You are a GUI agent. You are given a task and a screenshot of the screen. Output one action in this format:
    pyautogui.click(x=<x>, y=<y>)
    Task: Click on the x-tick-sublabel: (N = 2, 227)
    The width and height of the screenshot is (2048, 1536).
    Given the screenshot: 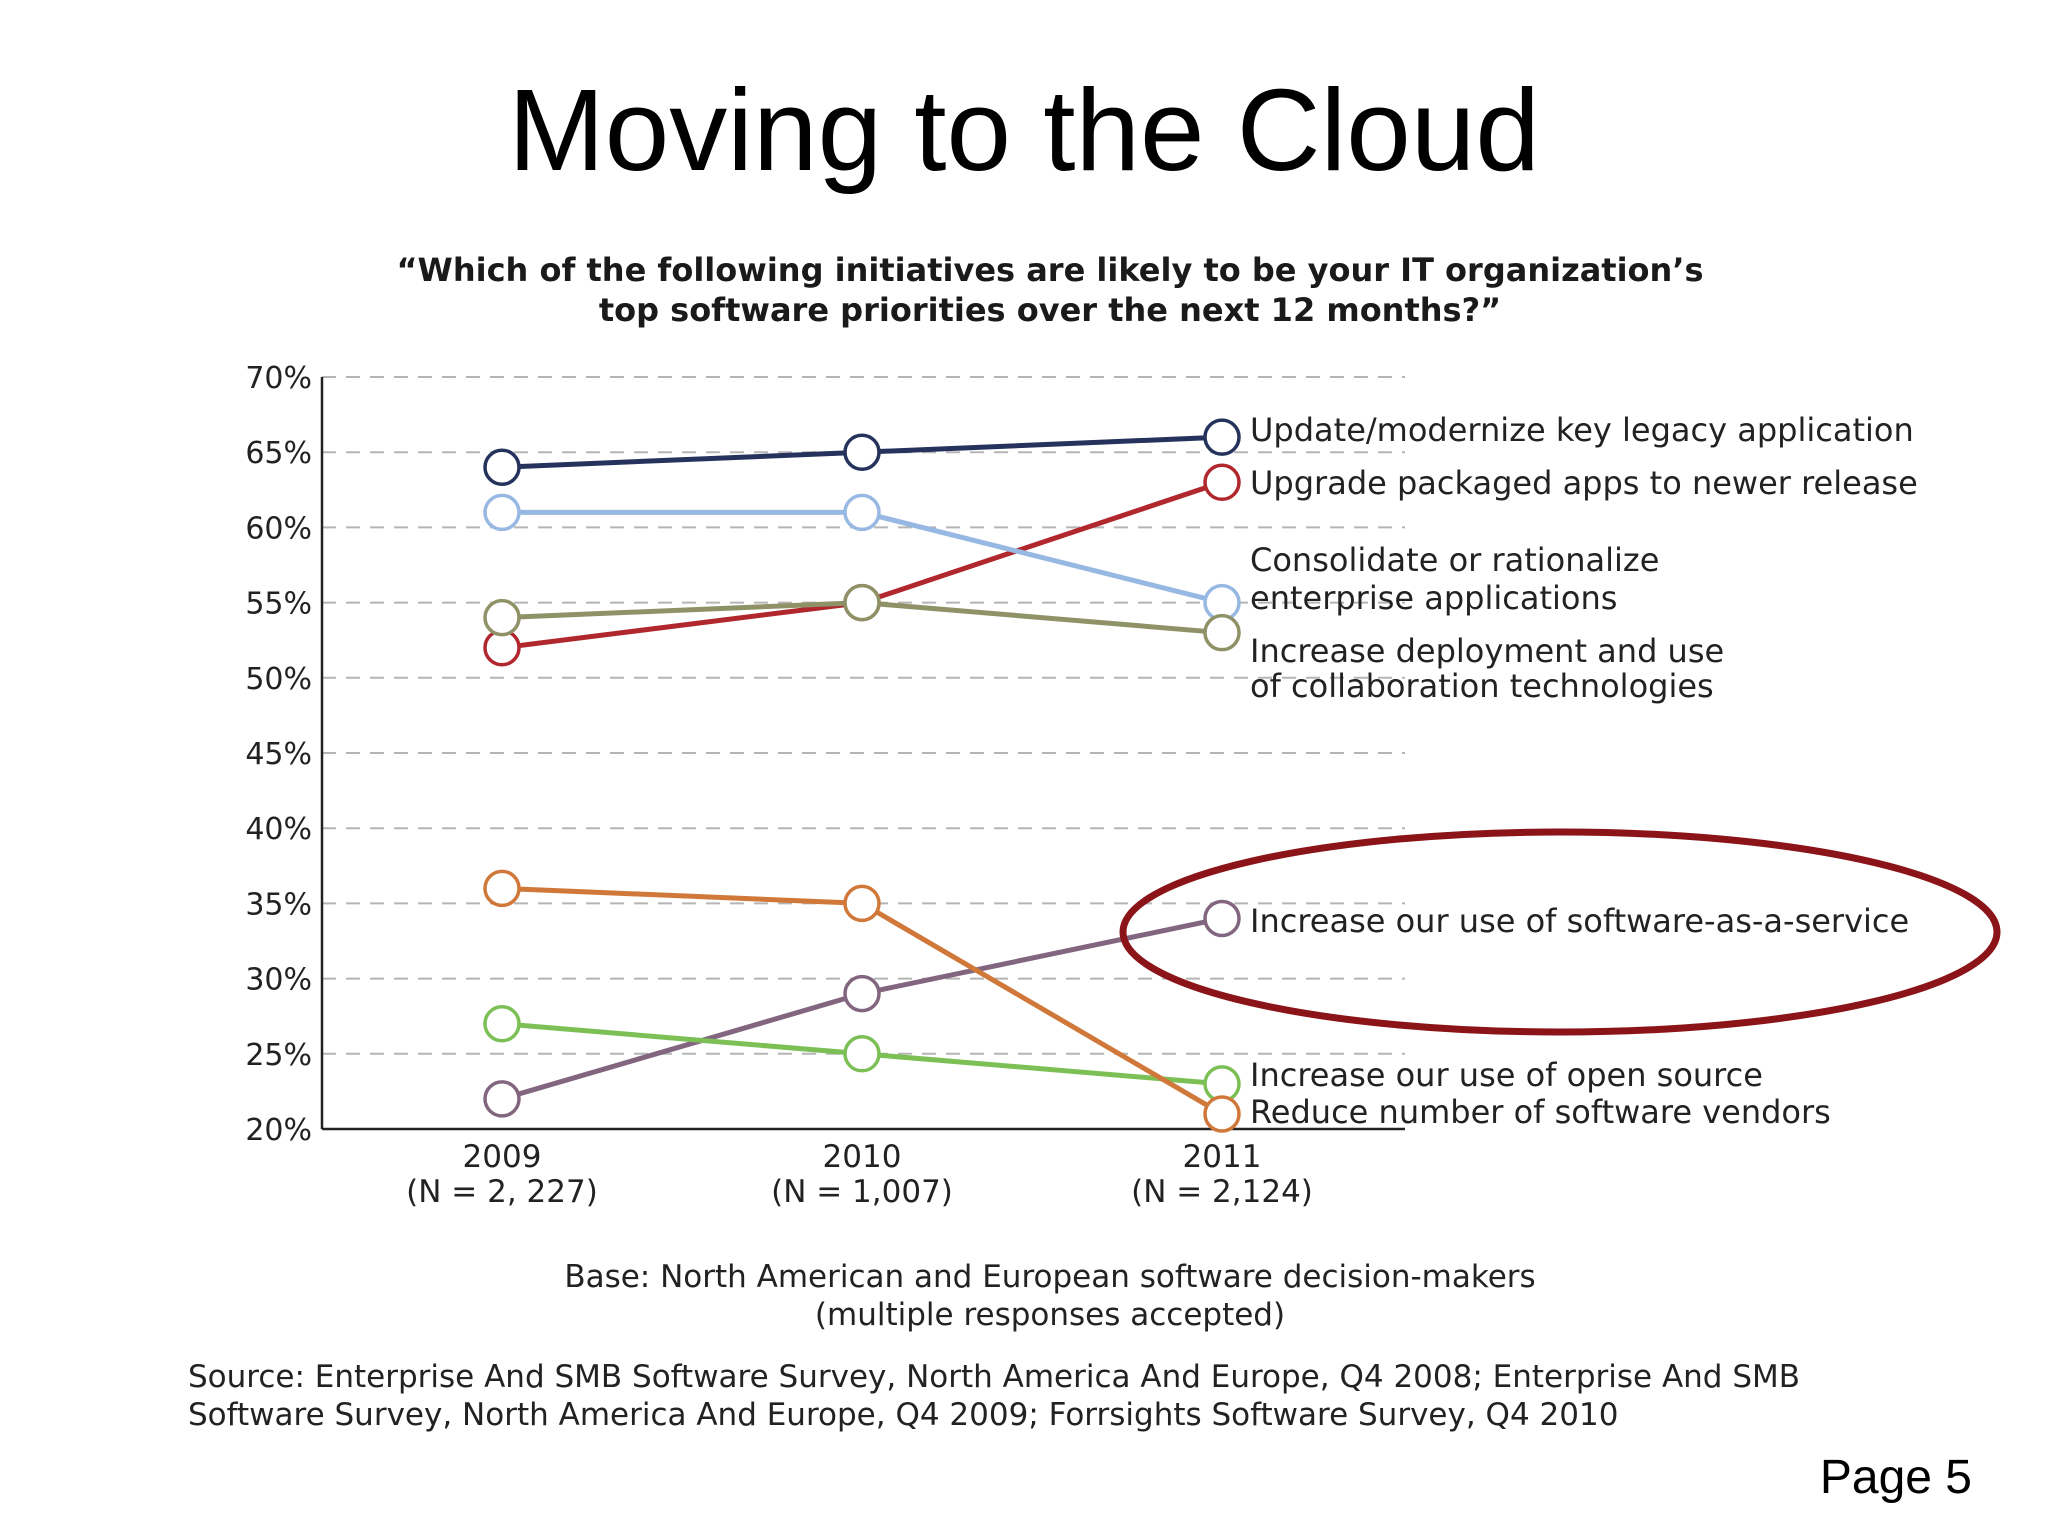 What is the action you would take?
    pyautogui.click(x=502, y=1192)
    